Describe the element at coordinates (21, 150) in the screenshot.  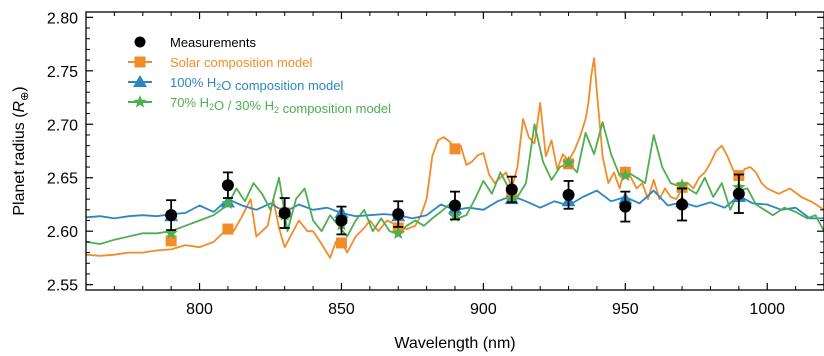
I see `y-axis-label: Planet radius (R⊕)` at that location.